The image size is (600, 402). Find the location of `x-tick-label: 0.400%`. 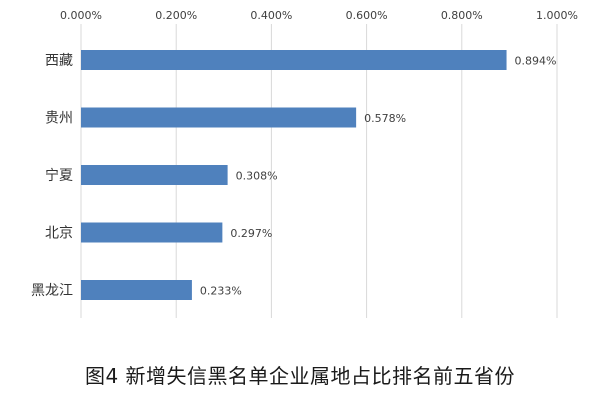

x-tick-label: 0.400% is located at coordinates (271, 15).